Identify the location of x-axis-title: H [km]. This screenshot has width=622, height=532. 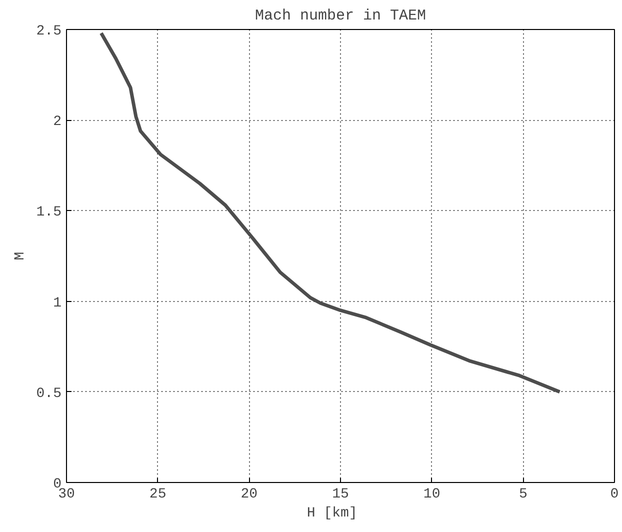
(332, 514).